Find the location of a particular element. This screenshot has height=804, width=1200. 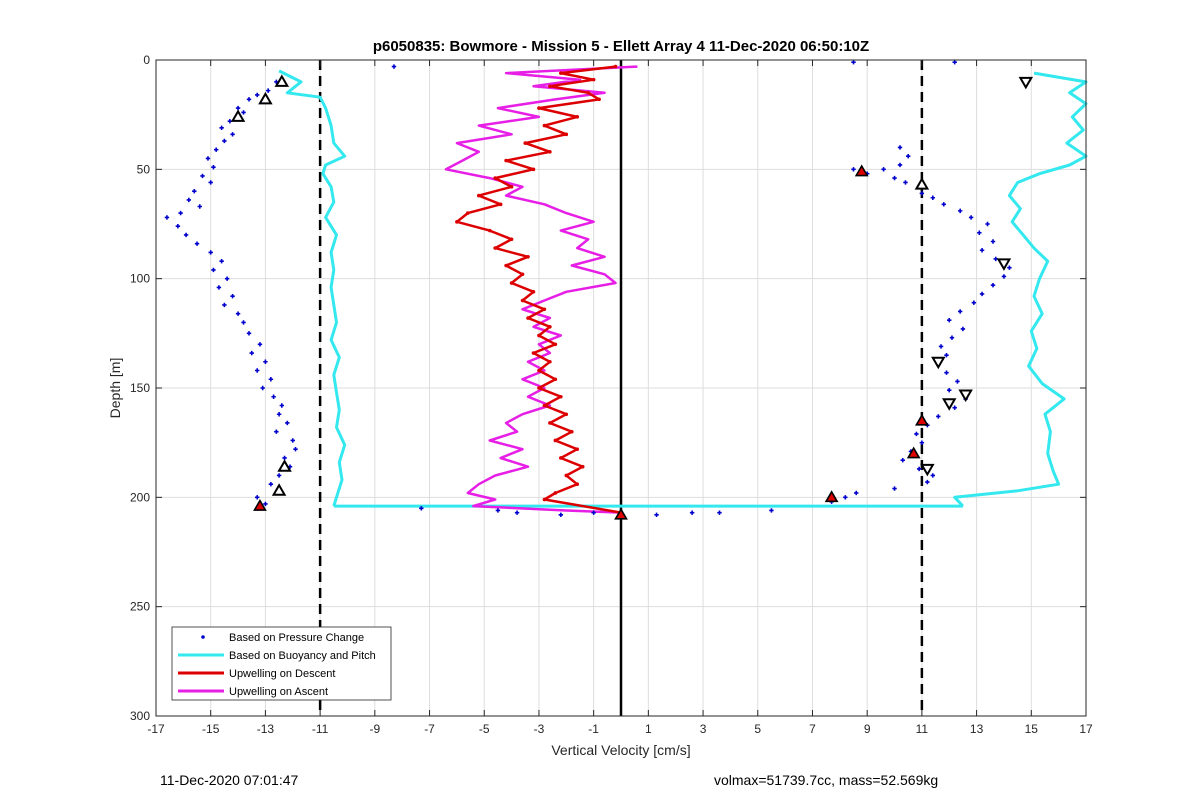

legend-label: Based on Pressure Change is located at coordinates (296, 638).